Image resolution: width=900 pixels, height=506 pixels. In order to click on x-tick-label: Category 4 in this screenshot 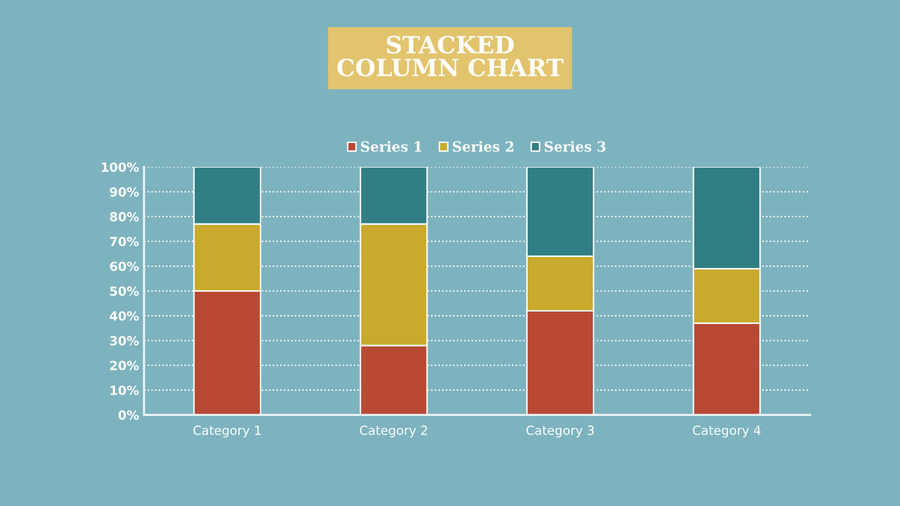, I will do `click(726, 432)`.